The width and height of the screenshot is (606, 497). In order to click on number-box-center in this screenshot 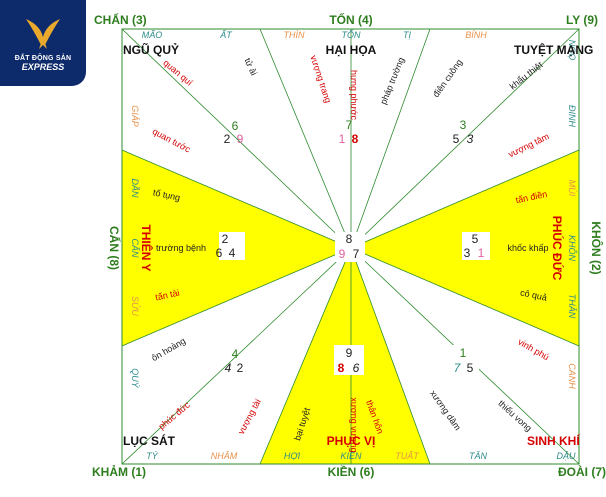, I will do `click(350, 247)`.